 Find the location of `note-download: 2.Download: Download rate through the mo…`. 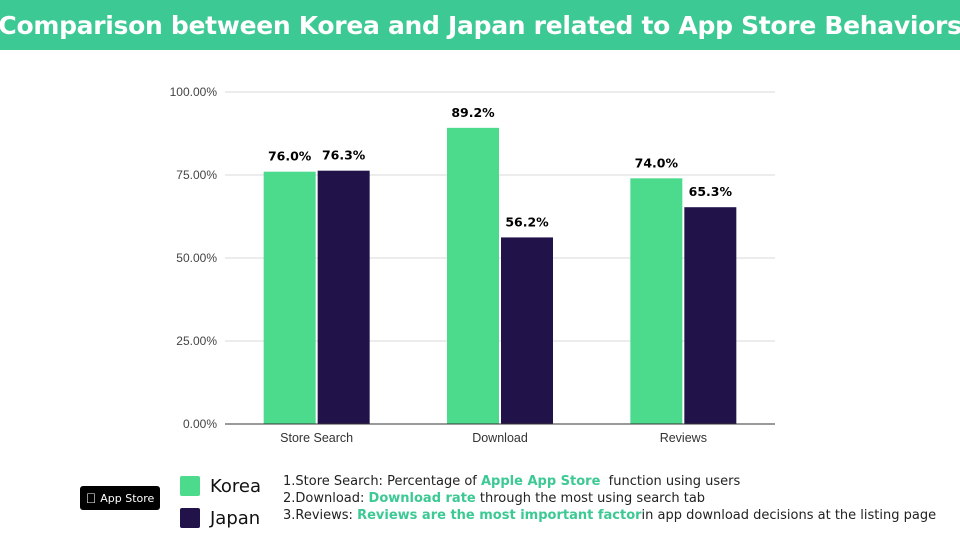

note-download: 2.Download: Download rate through the mo… is located at coordinates (609, 498).